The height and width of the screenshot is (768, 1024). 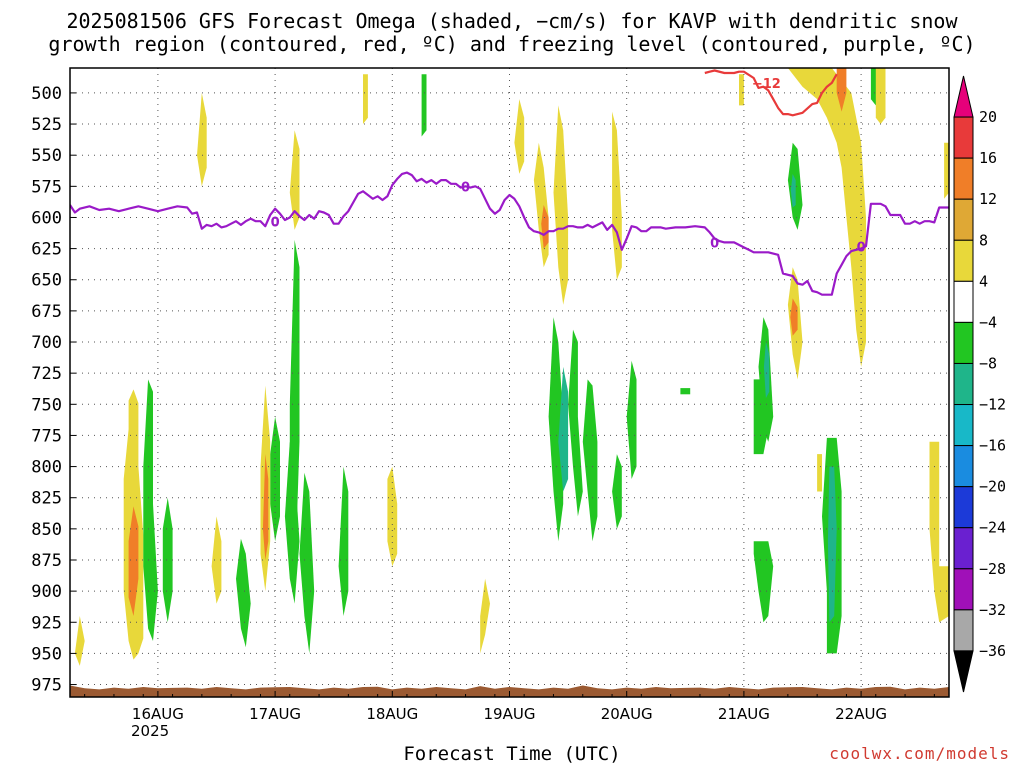 What do you see at coordinates (46, 468) in the screenshot?
I see `y-tick-label: 800` at bounding box center [46, 468].